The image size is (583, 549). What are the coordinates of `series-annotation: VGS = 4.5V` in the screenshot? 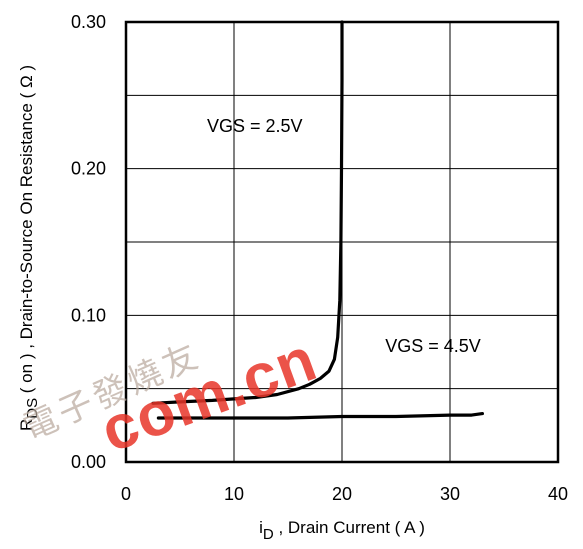 It's located at (433, 346).